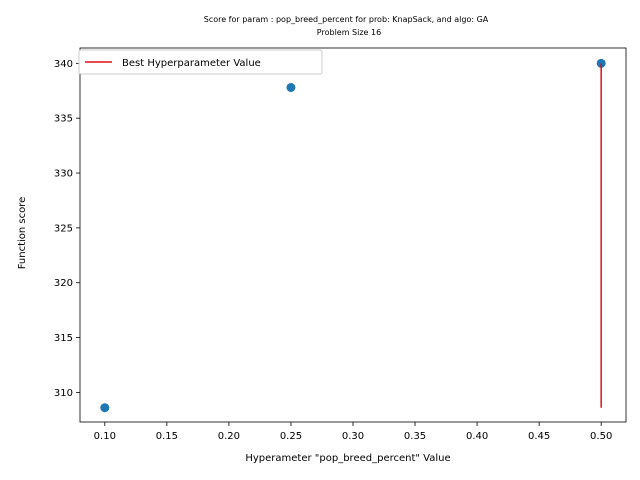 The width and height of the screenshot is (640, 480). Describe the element at coordinates (291, 436) in the screenshot. I see `x-tick-label: 0.25` at that location.